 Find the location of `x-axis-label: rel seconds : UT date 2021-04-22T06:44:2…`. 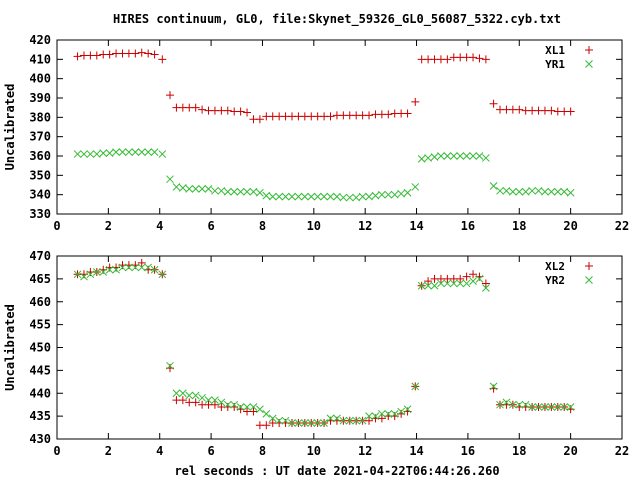

x-axis-label: rel seconds : UT date 2021-04-22T06:44:2… is located at coordinates (336, 471).